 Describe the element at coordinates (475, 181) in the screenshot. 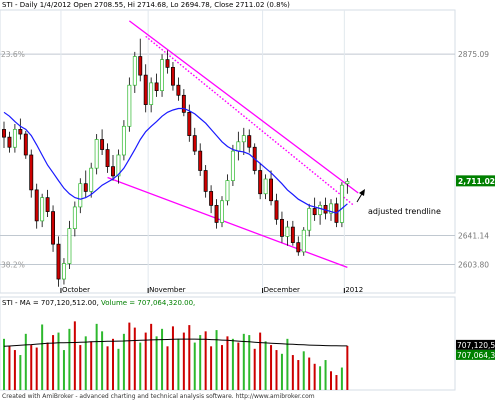

I see `last-price-tag-bg` at that location.